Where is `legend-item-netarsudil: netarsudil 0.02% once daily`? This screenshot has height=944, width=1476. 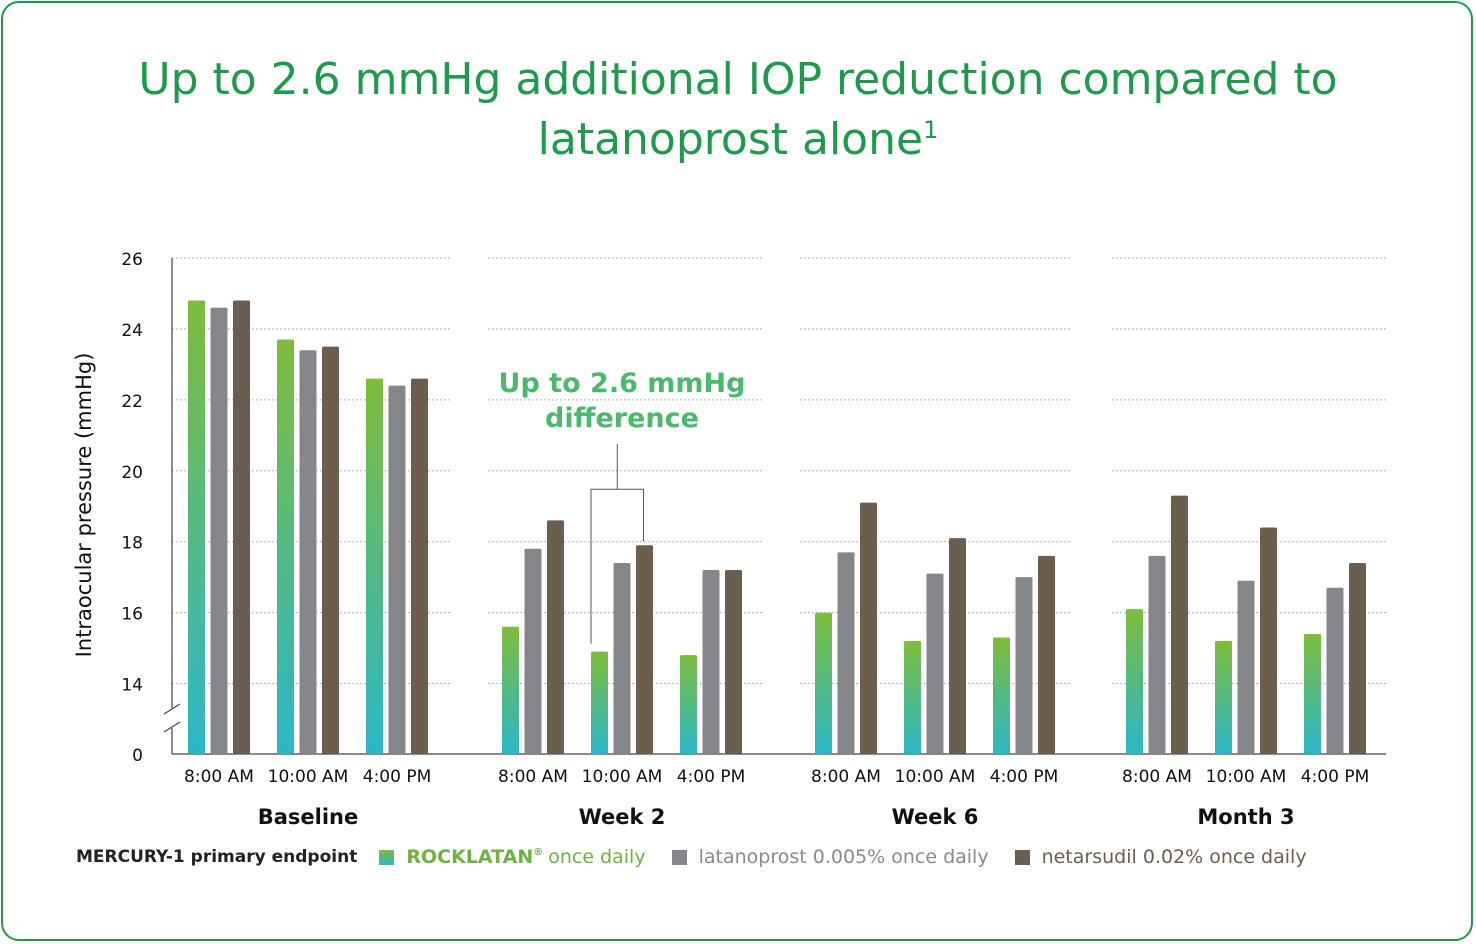 legend-item-netarsudil: netarsudil 0.02% once daily is located at coordinates (1160, 857).